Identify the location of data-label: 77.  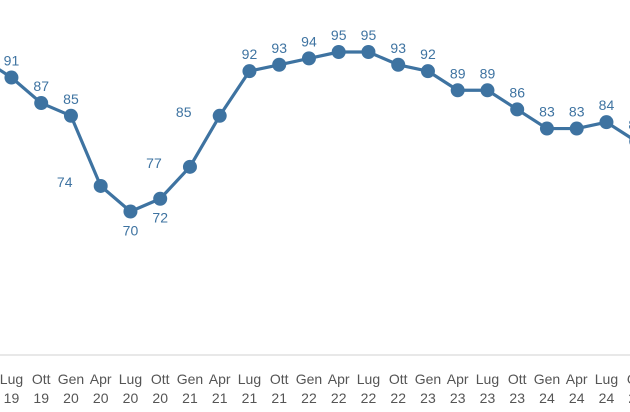
(154, 163).